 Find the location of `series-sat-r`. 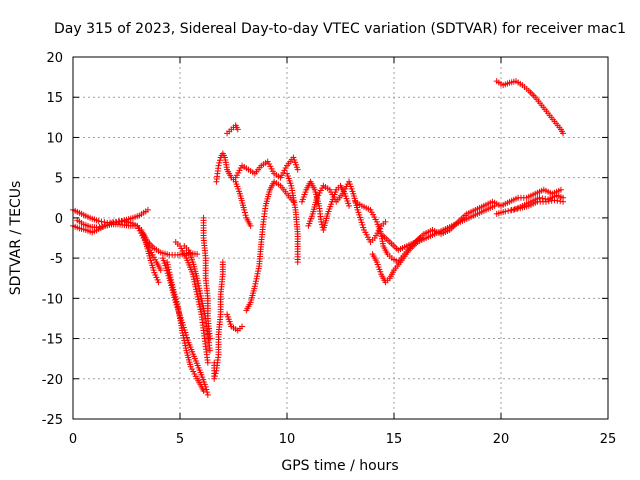

series-sat-r is located at coordinates (347, 212).